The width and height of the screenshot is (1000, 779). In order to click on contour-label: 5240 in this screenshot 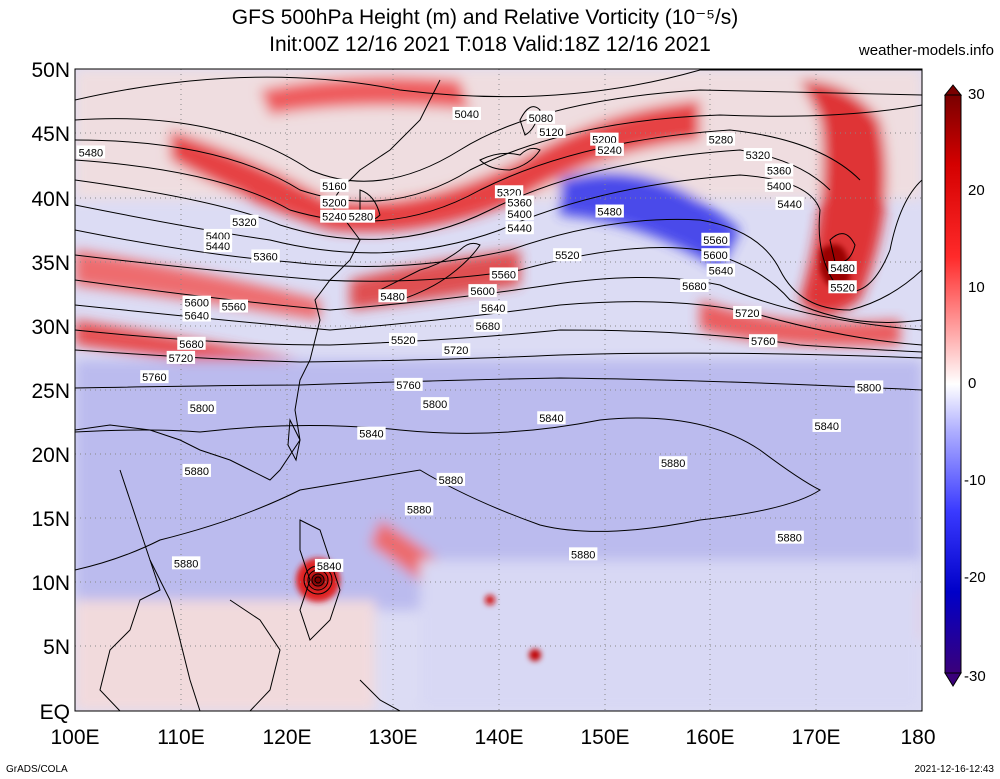, I will do `click(334, 218)`.